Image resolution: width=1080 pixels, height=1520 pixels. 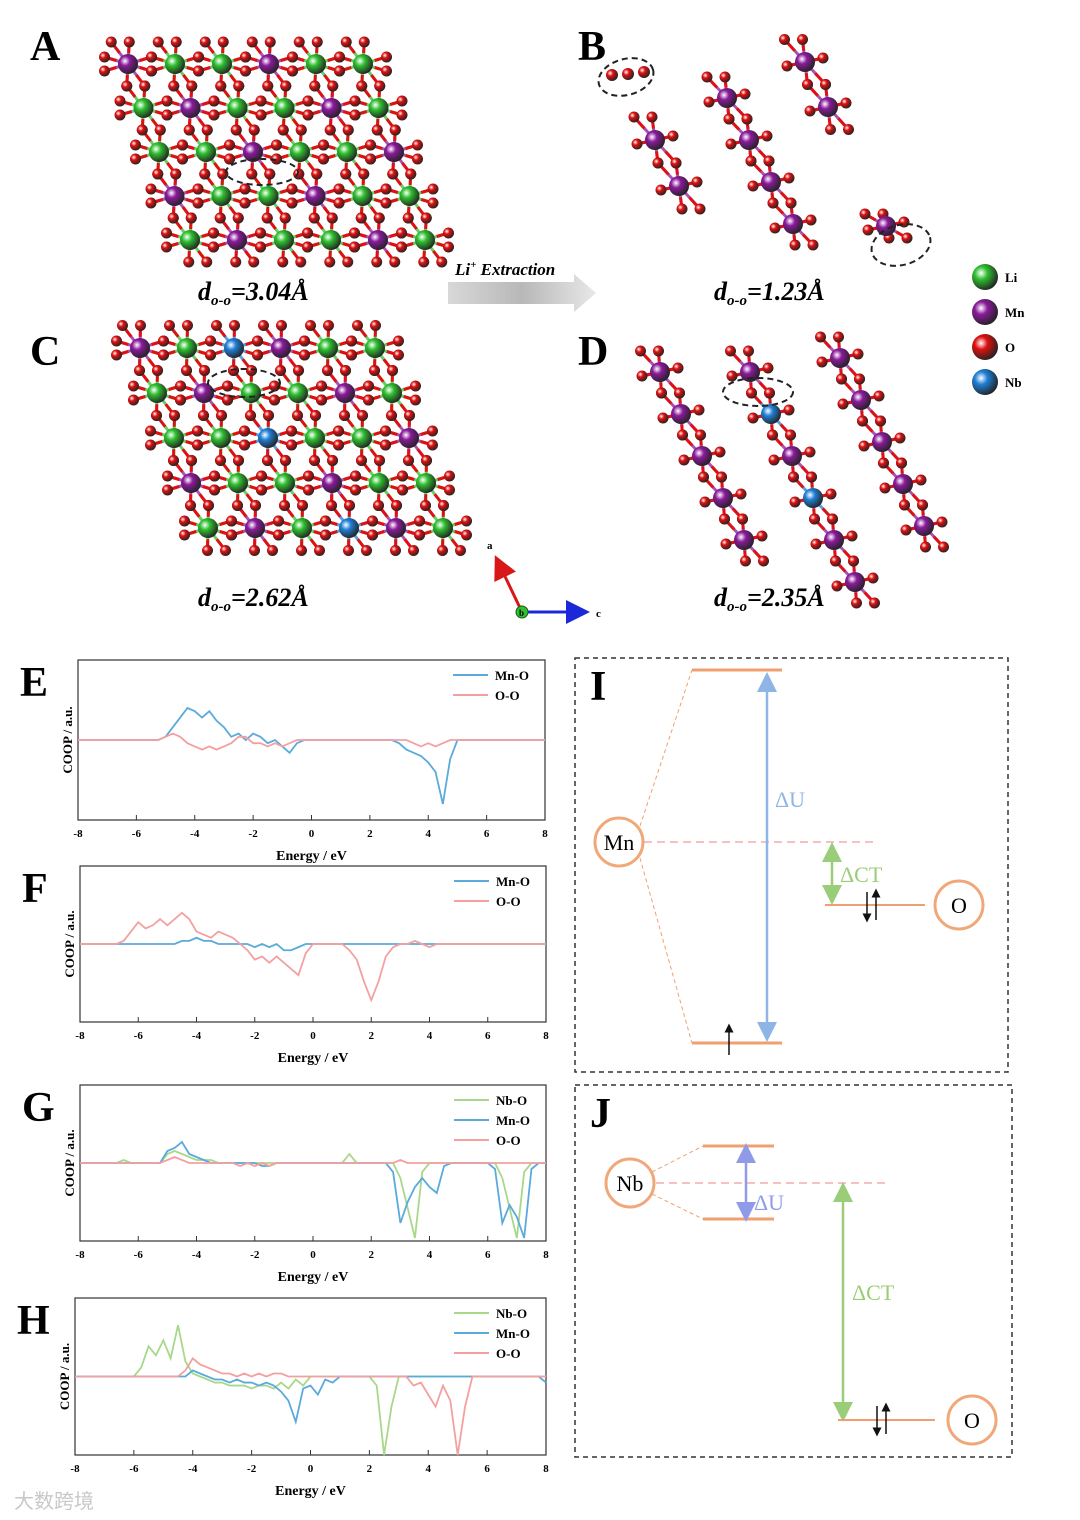 What do you see at coordinates (430, 1255) in the screenshot?
I see `x-tick-label: 4` at bounding box center [430, 1255].